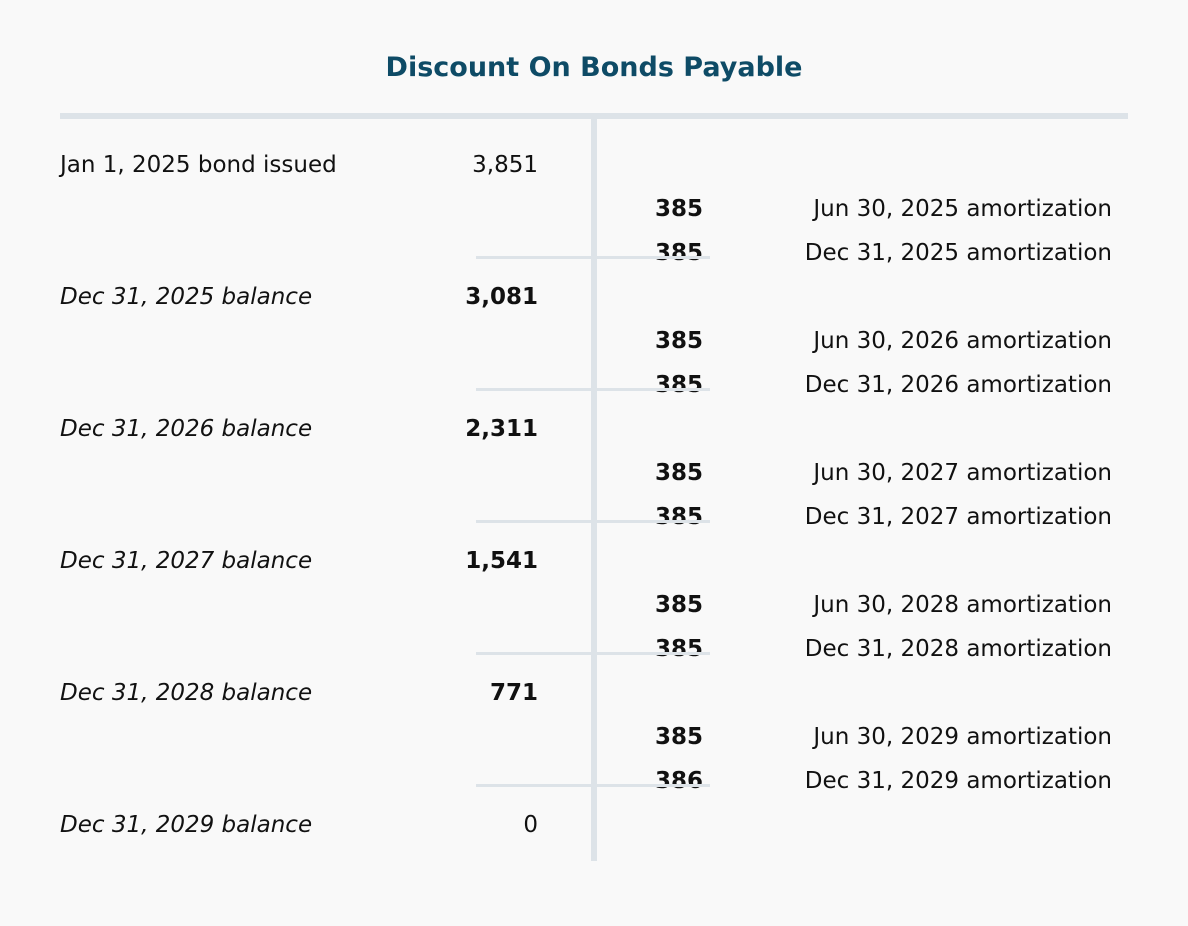  Describe the element at coordinates (962, 737) in the screenshot. I see `credit-label: Jun 30, 2029 amortization` at that location.